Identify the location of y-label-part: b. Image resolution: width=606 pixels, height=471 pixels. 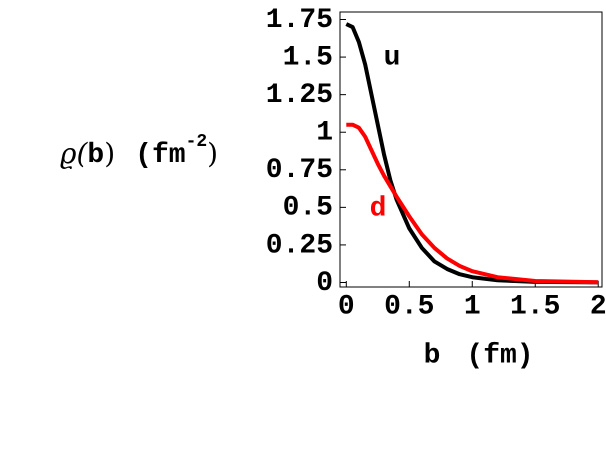
(95, 155).